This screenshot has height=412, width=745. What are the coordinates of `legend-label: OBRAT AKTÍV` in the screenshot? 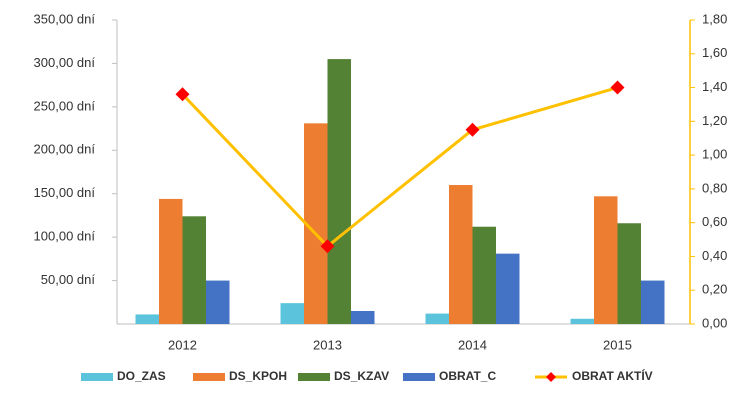 It's located at (612, 375).